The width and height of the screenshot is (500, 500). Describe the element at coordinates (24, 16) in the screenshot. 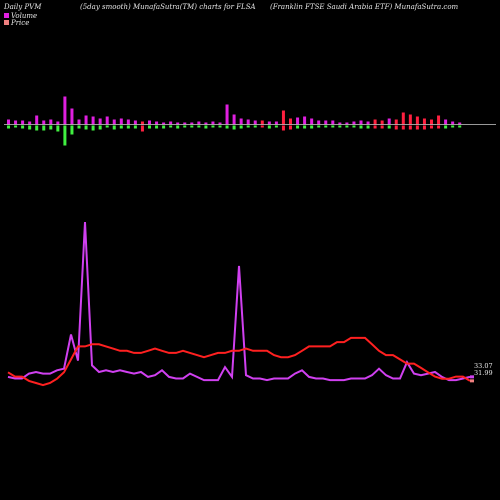

I see `legend-volume-label: Volume` at that location.